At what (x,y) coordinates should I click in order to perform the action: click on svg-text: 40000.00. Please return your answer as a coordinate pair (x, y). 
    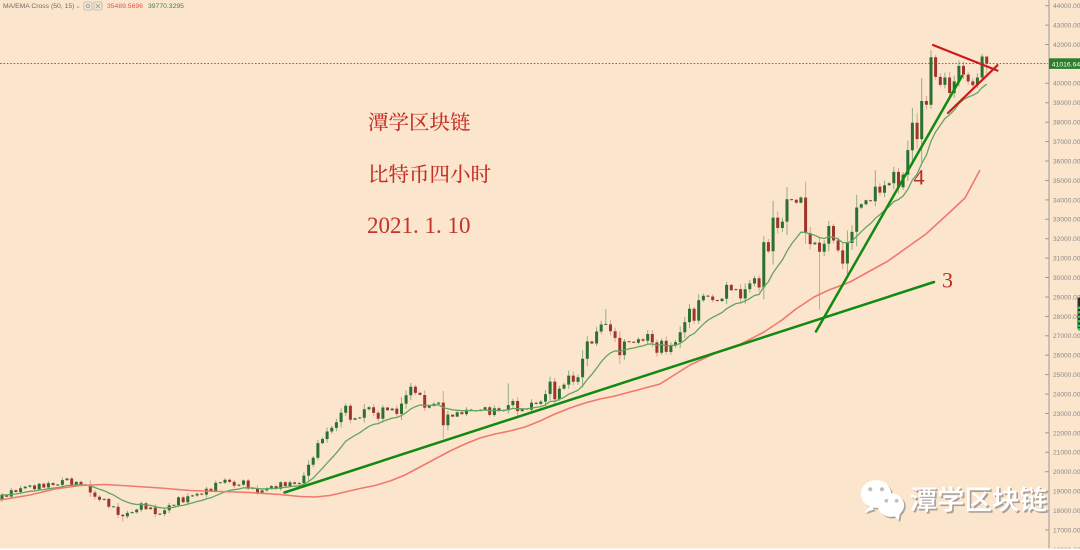
    Looking at the image, I should click on (1066, 84).